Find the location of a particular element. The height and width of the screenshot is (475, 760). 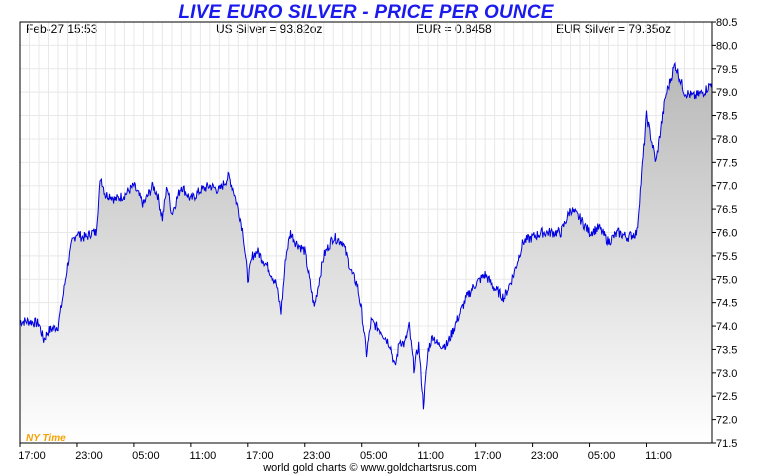

us-silver-price: US Silver = 93.82oz is located at coordinates (269, 29).